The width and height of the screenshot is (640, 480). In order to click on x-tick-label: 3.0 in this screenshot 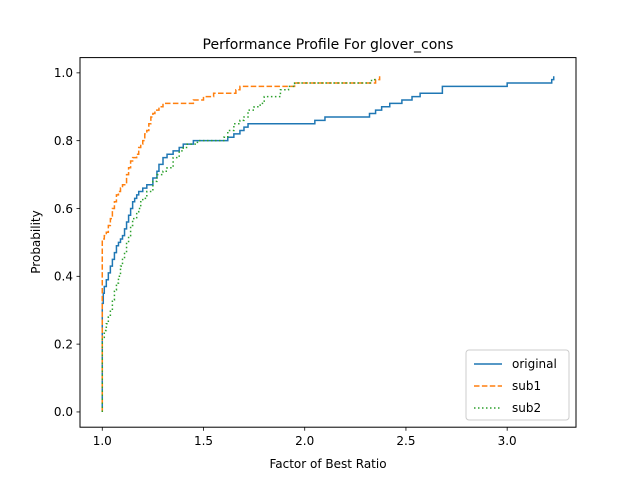, I will do `click(507, 441)`.